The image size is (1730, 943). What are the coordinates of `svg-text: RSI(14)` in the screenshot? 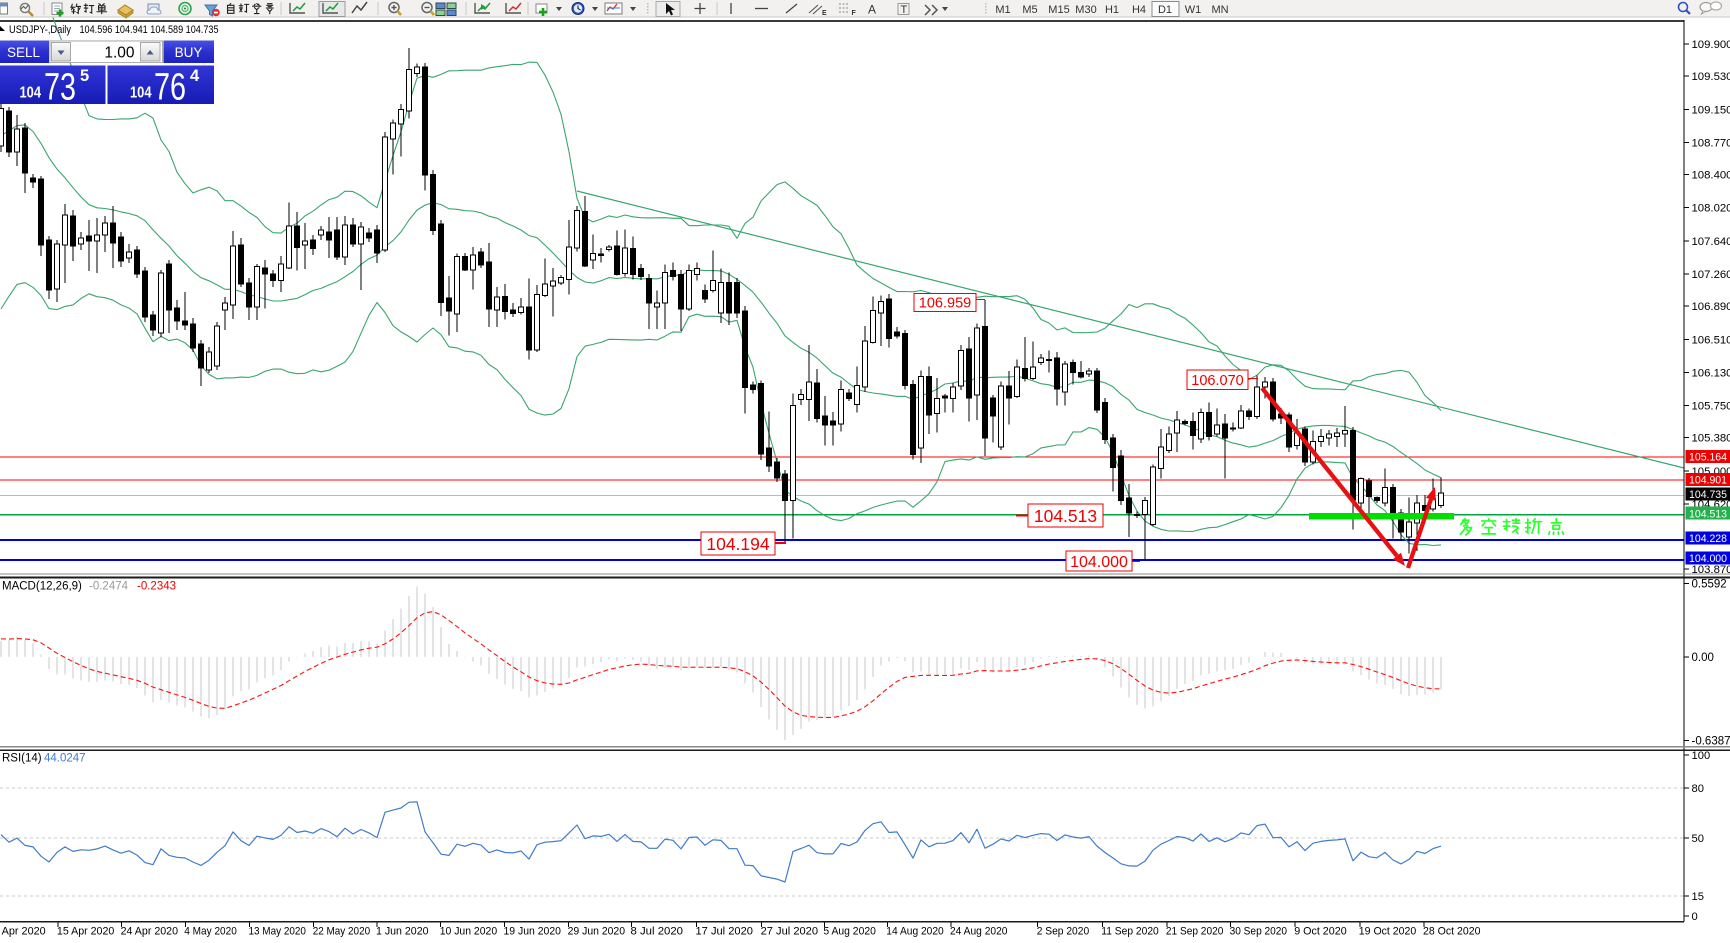 It's located at (22, 759).